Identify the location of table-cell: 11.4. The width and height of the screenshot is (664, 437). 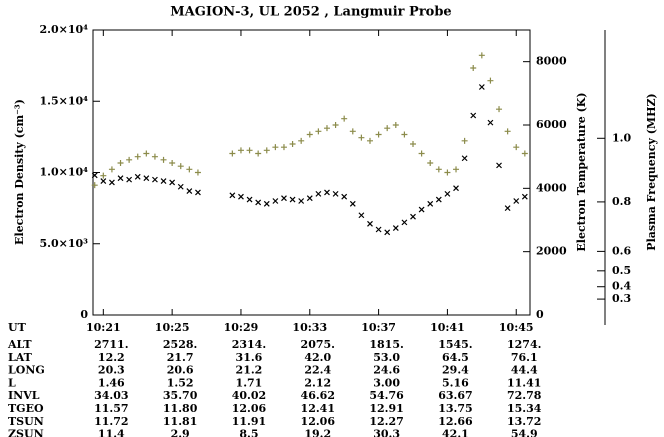
(111, 432).